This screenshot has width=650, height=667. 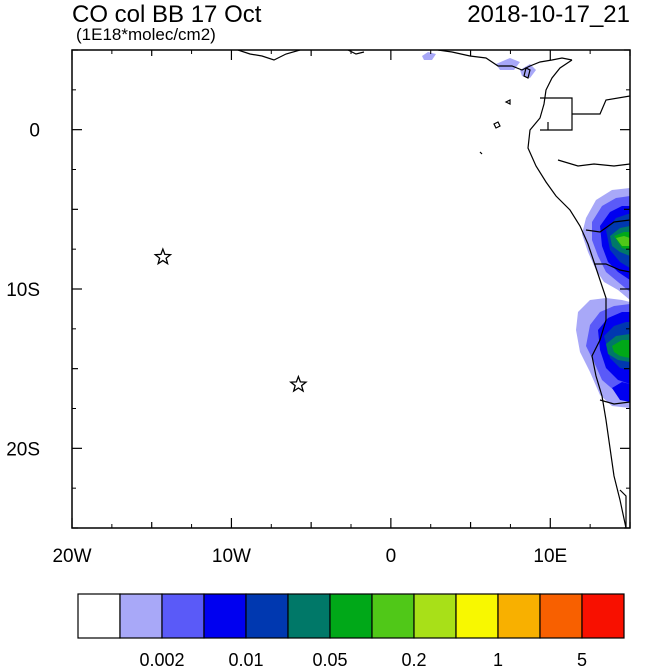 What do you see at coordinates (585, 311) in the screenshot?
I see `african-interior-borders` at bounding box center [585, 311].